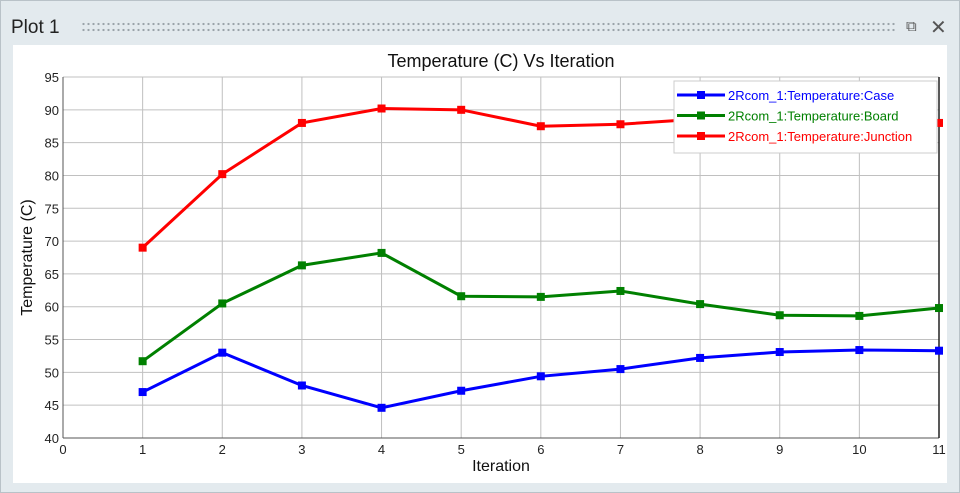 The width and height of the screenshot is (960, 493). What do you see at coordinates (501, 466) in the screenshot?
I see `x-axis-label: Iteration` at bounding box center [501, 466].